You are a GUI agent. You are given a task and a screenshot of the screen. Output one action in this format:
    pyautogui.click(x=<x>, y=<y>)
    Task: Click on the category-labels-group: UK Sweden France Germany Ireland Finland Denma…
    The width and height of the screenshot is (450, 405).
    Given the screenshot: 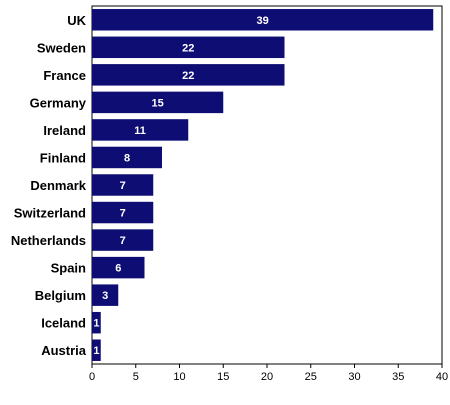 What is the action you would take?
    pyautogui.click(x=49, y=185)
    